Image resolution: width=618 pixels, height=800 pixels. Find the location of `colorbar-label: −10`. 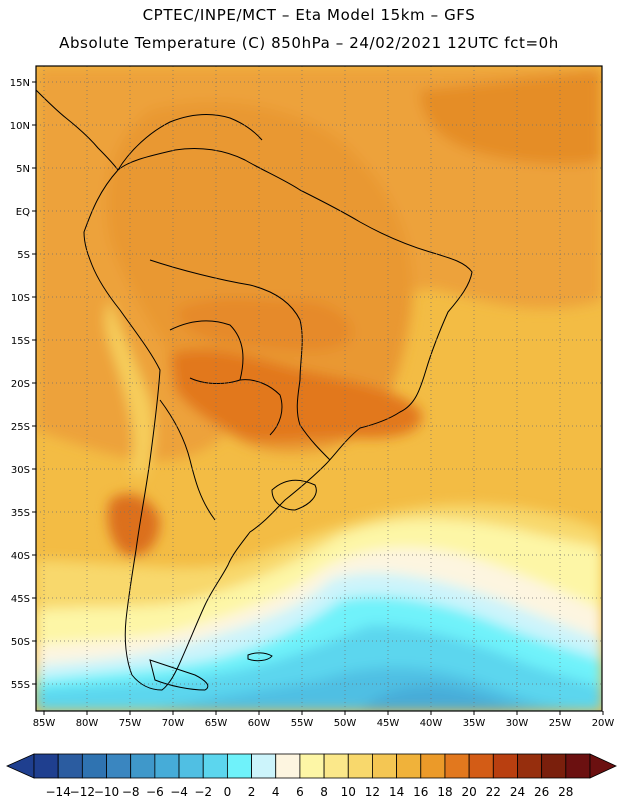

colorbar-label: −10 is located at coordinates (106, 792).